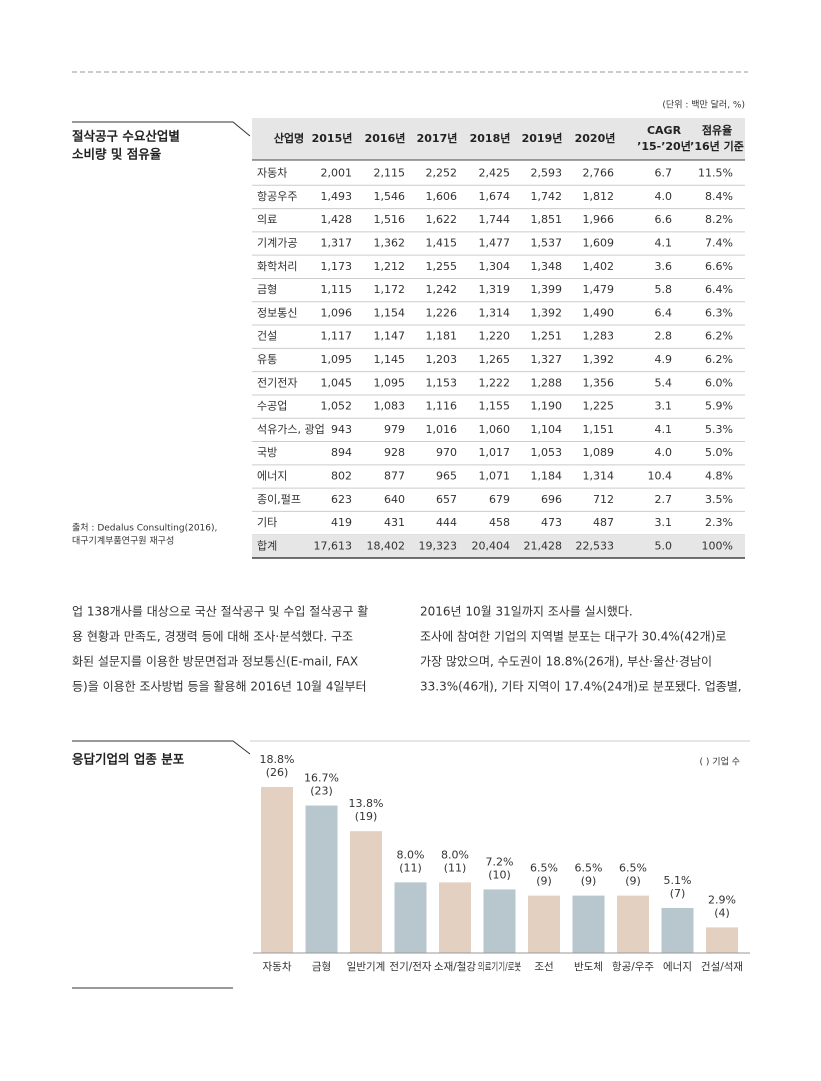 The image size is (821, 1081). Describe the element at coordinates (126, 136) in the screenshot. I see `table-title: 절삭공구 수요산업별` at that location.